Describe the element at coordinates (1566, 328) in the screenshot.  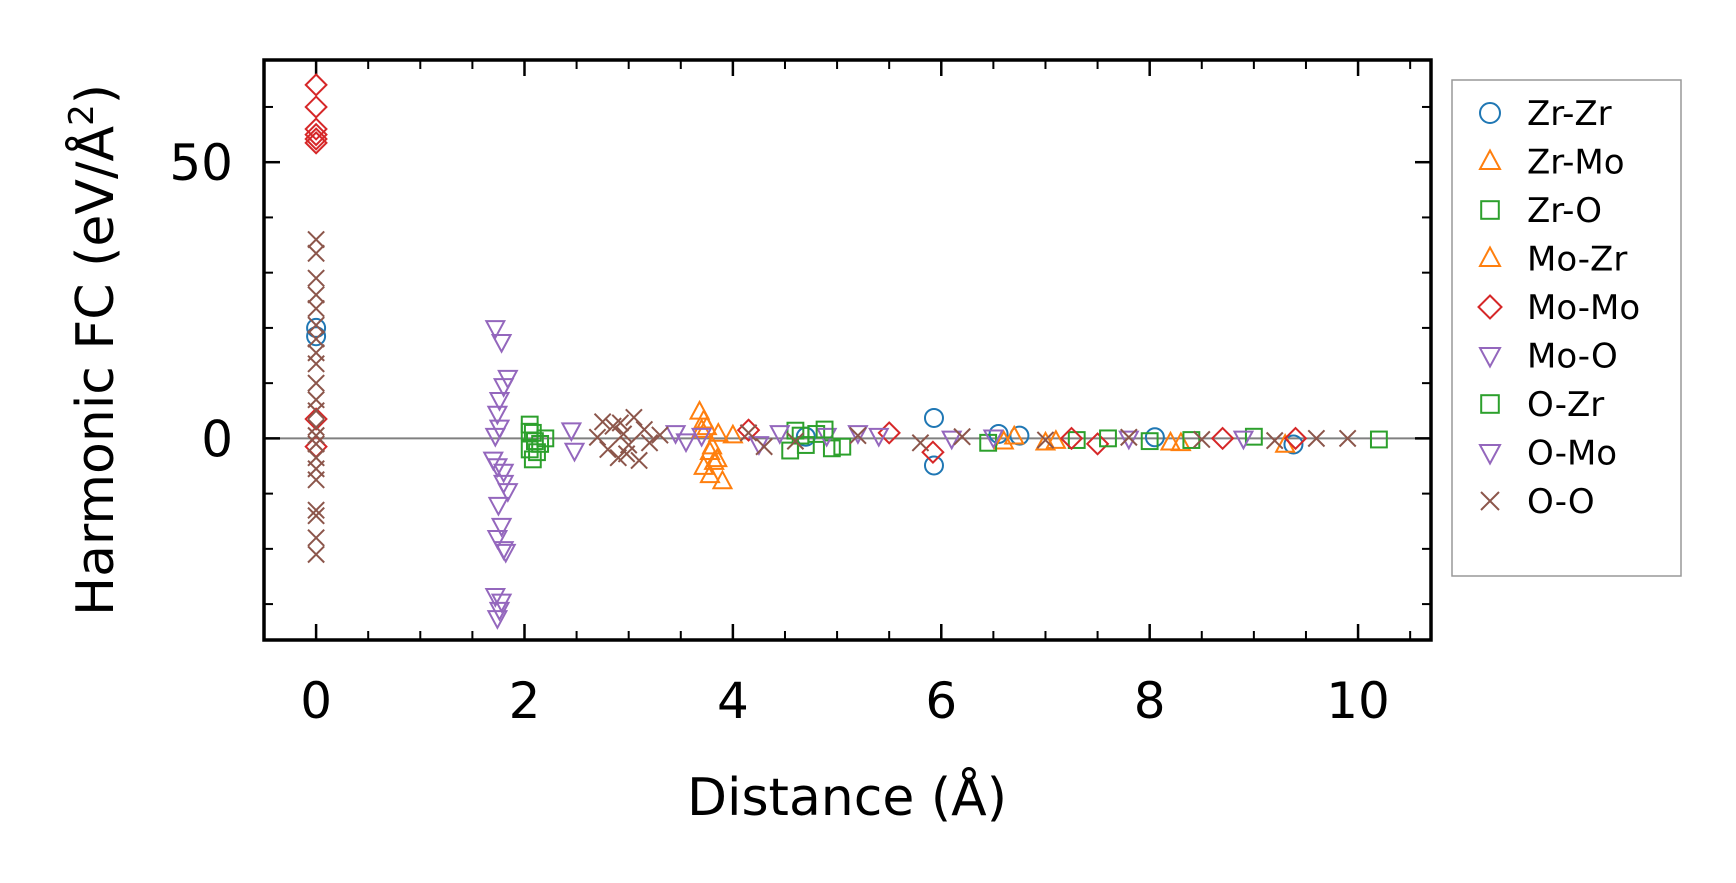
I see `legend: Zr-Zr Zr-Mo Zr-O Mo-Zr Mo-Mo Mo-O O-Zr O-Mo O-O` at that location.